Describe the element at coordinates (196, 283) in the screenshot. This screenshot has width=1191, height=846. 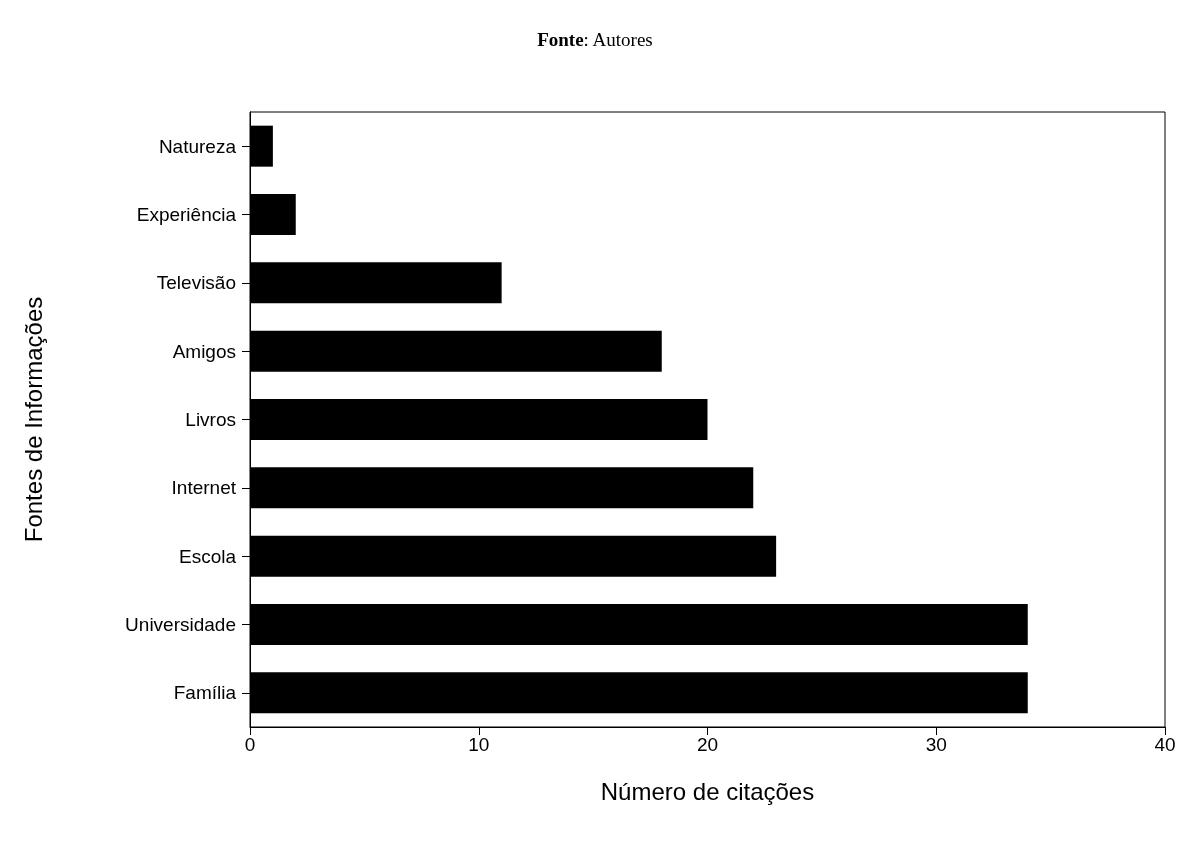
I see `y-tick-label: Televisão` at that location.